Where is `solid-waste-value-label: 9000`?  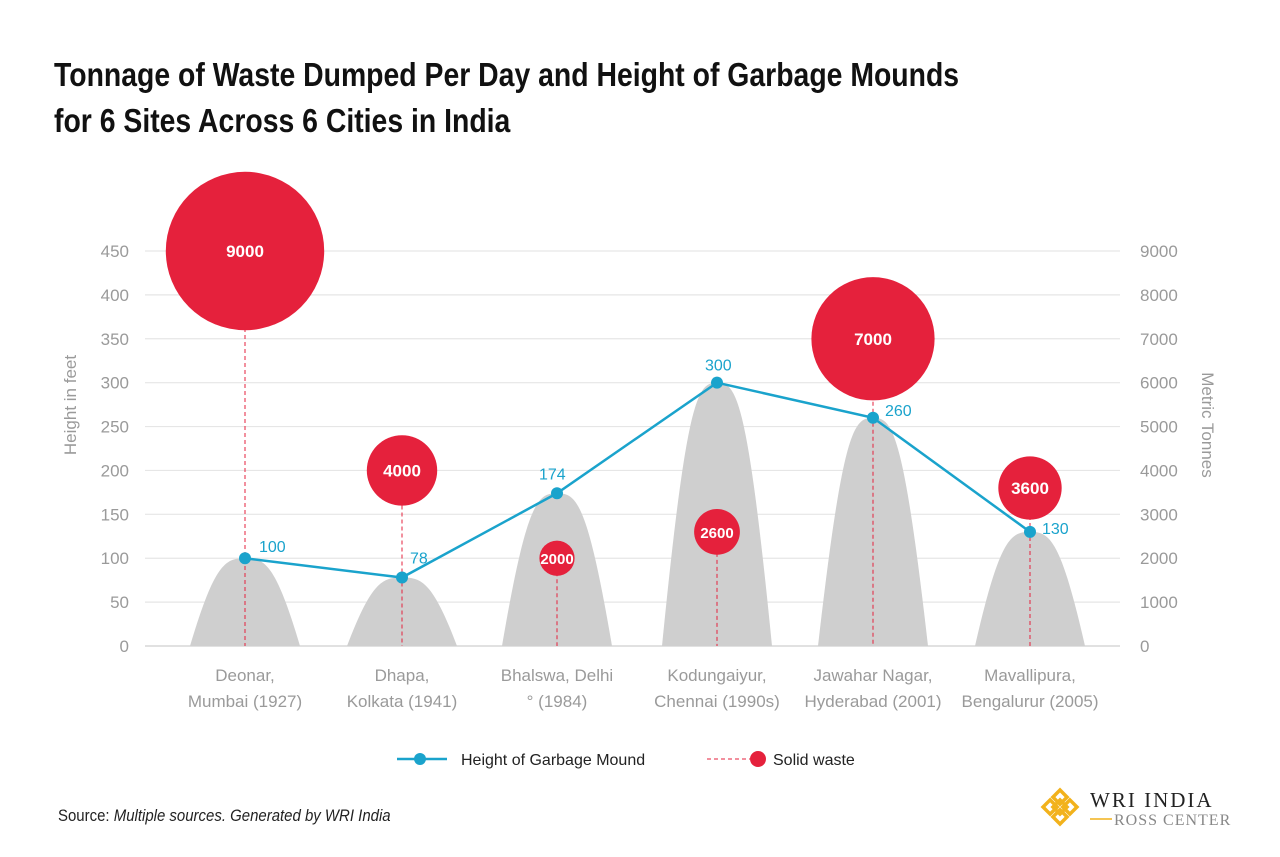 solid-waste-value-label: 9000 is located at coordinates (245, 251).